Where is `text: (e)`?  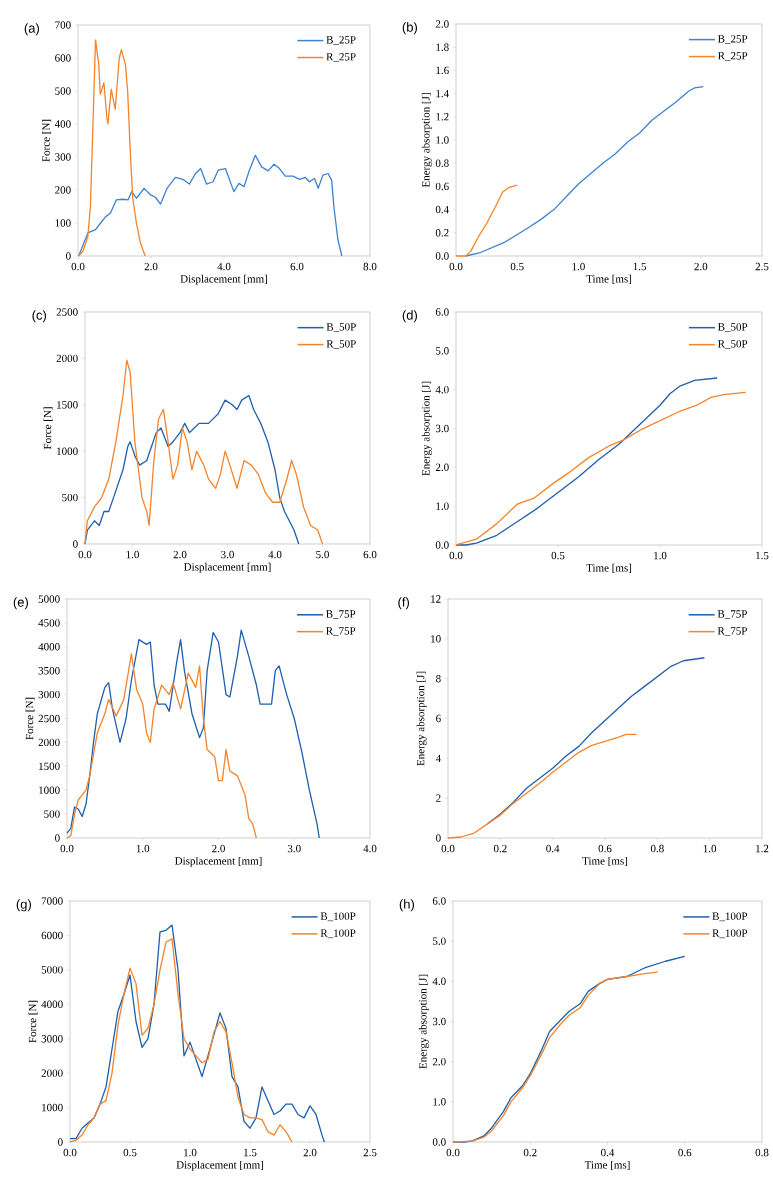 text: (e) is located at coordinates (21, 603).